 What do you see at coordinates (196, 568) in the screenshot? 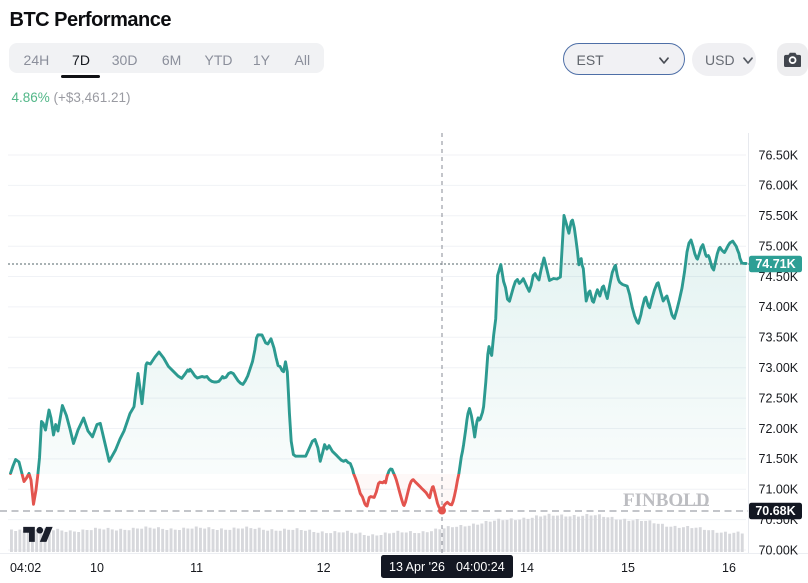
I see `svg-text: 11` at bounding box center [196, 568].